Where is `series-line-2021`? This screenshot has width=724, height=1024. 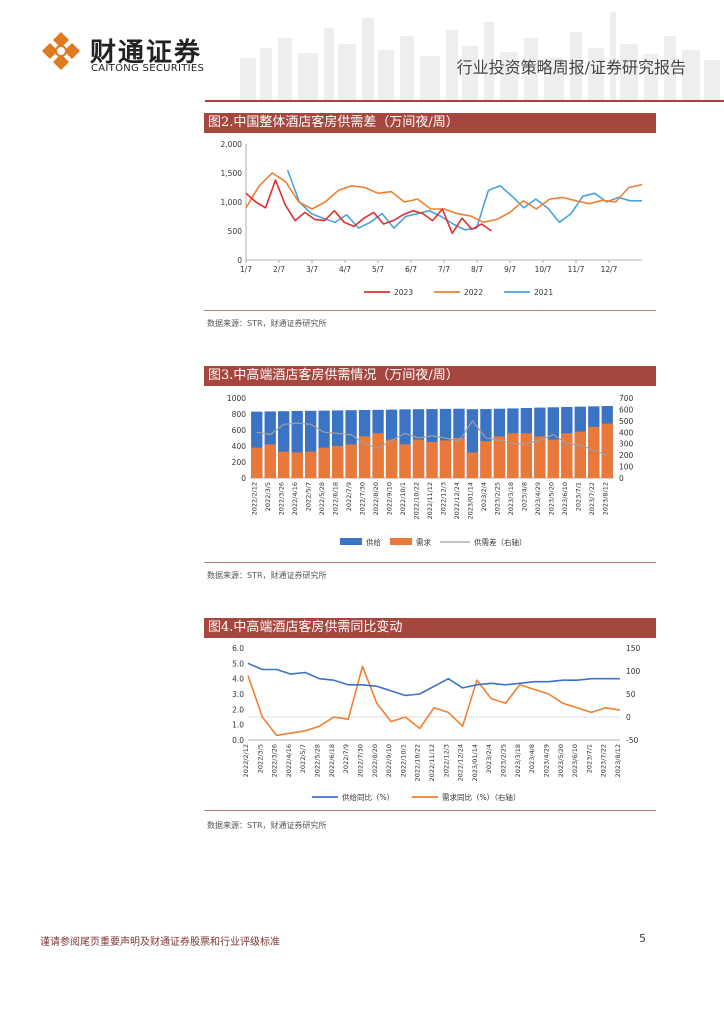
series-line-2021 is located at coordinates (464, 200).